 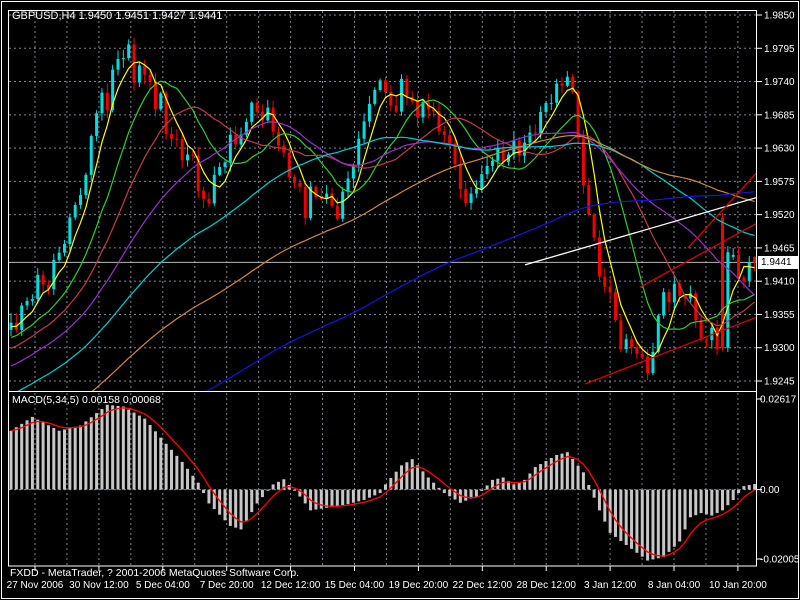 I want to click on price-axis-label: 1.9355, so click(x=779, y=315).